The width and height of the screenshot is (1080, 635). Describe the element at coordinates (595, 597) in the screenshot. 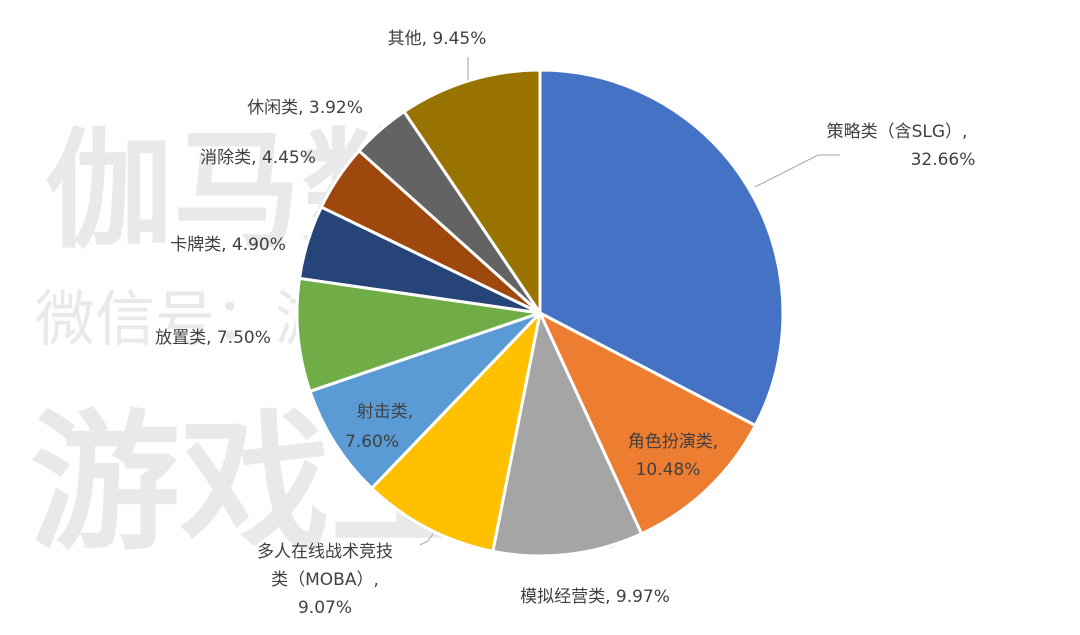

I see `slice-label-3: 模拟经营类, 9.97%` at that location.